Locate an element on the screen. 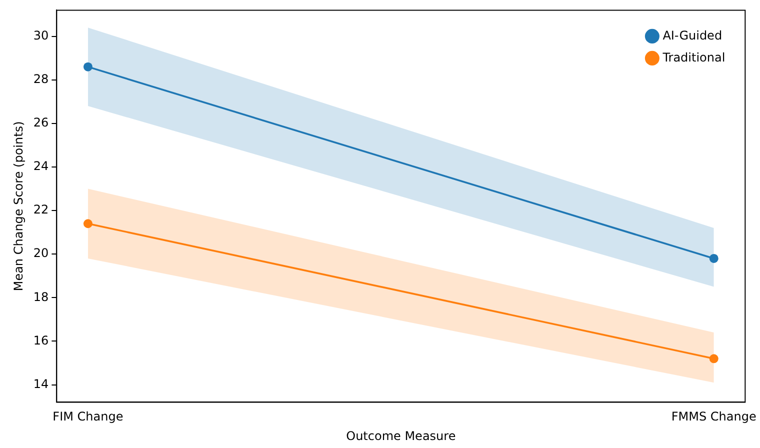  y-tick-label: 26 is located at coordinates (41, 123).